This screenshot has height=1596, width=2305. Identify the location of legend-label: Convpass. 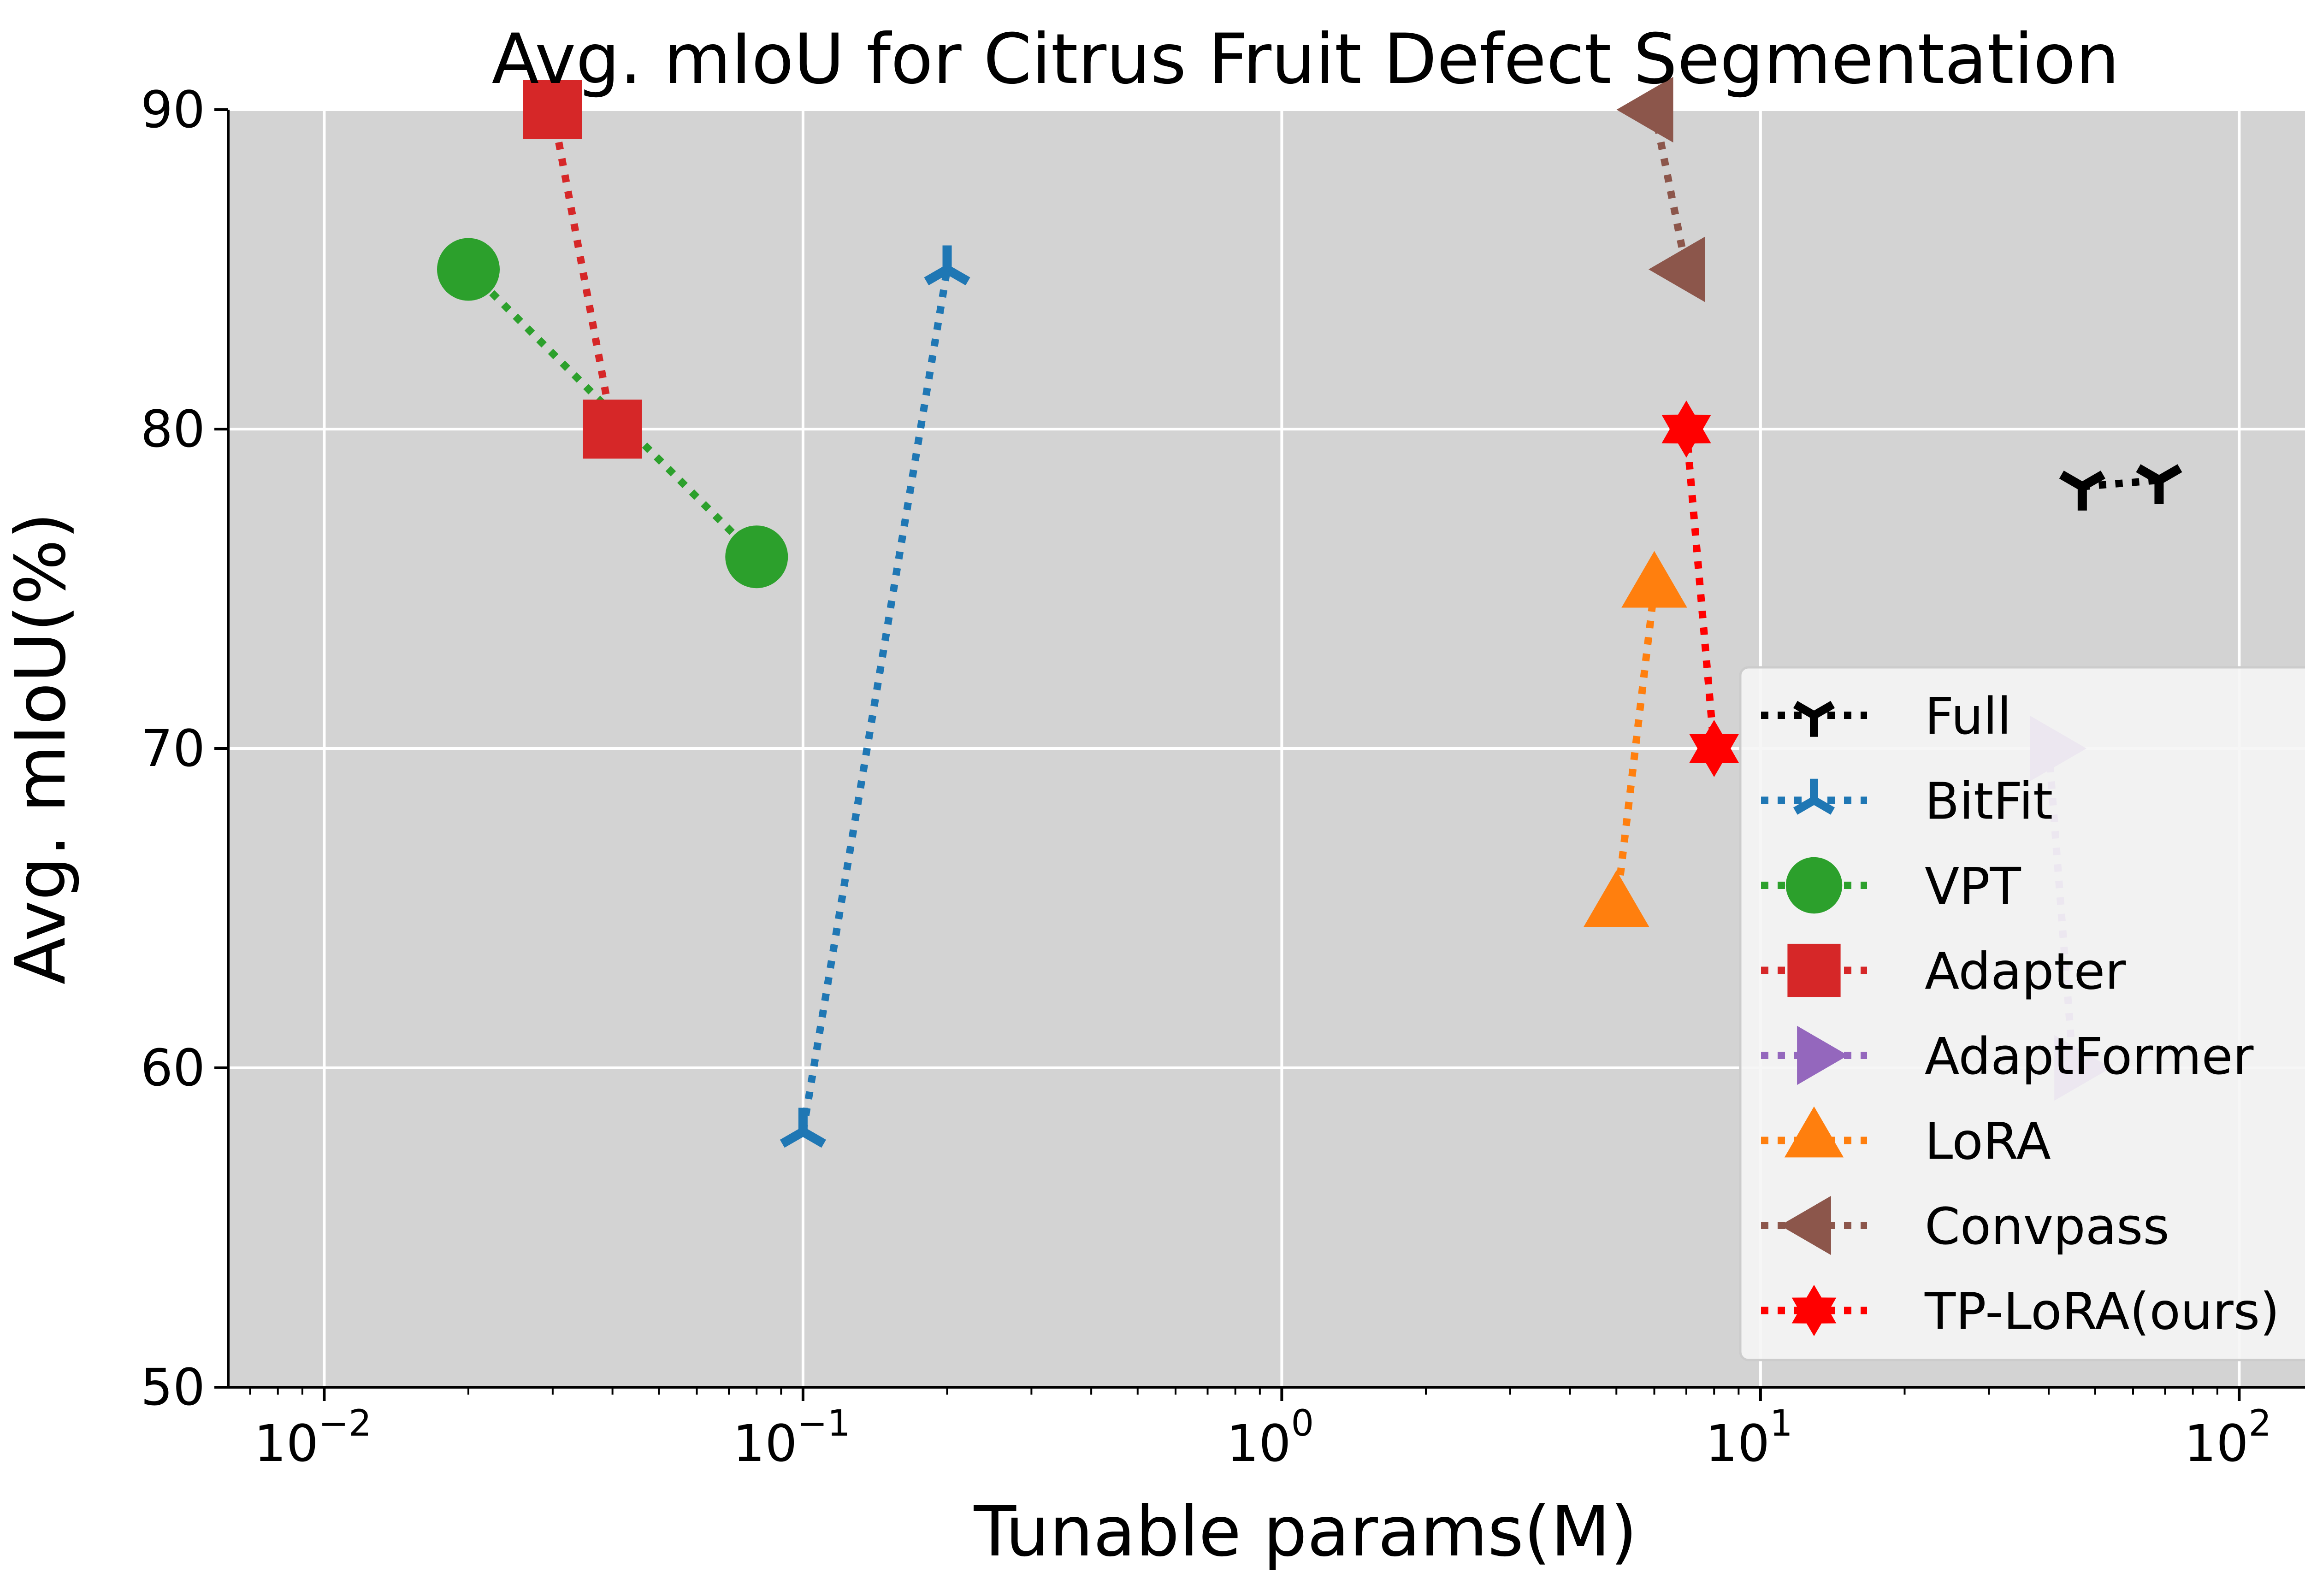
(2047, 1226).